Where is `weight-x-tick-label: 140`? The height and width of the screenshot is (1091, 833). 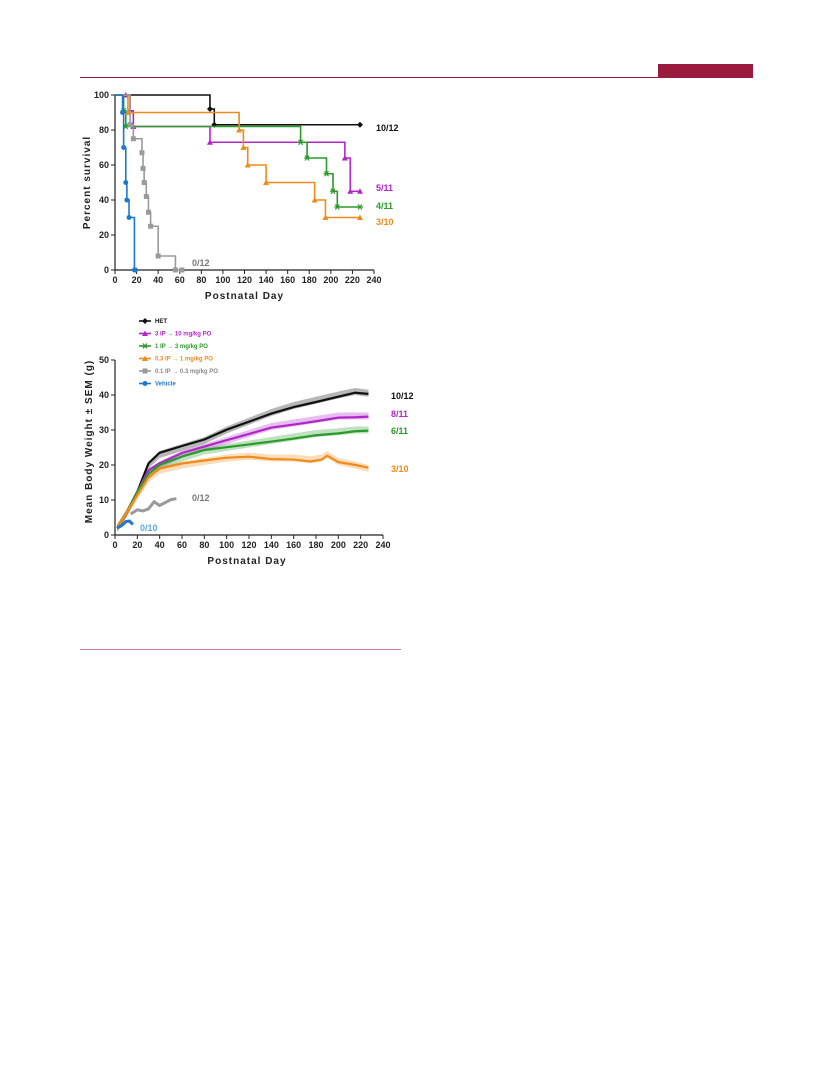 weight-x-tick-label: 140 is located at coordinates (271, 545).